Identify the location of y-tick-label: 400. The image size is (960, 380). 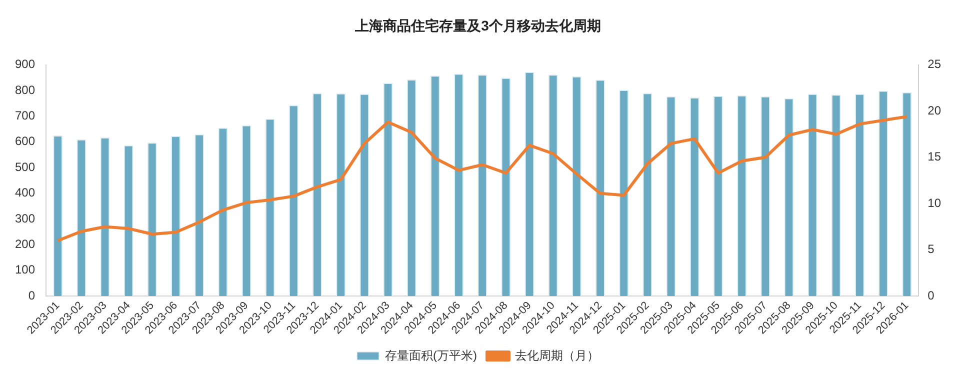
(25, 193).